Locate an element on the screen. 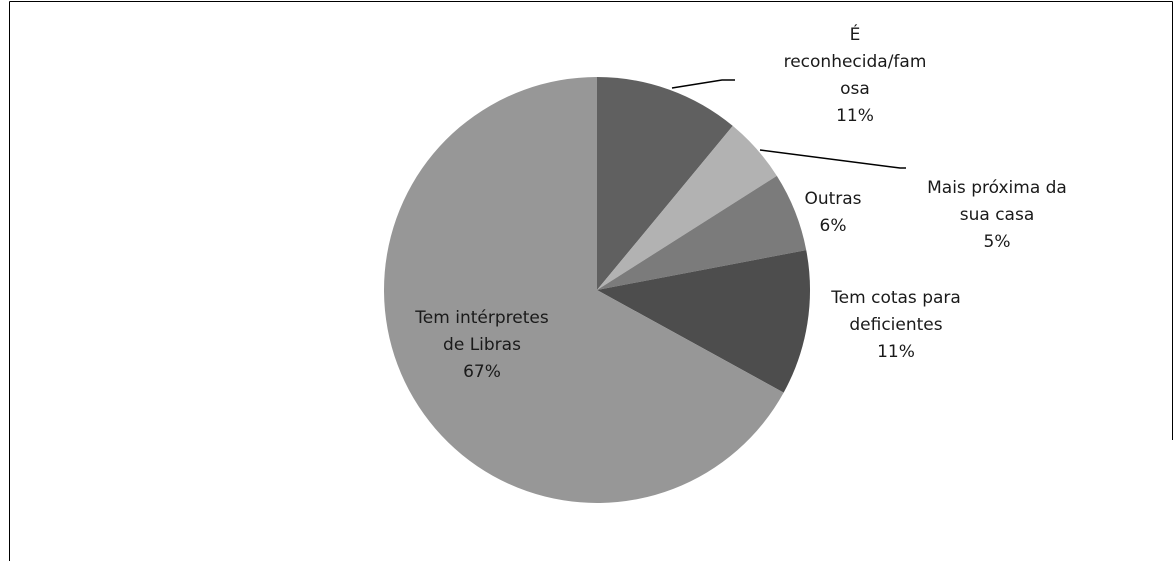 Image resolution: width=1174 pixels, height=561 pixels. slice-label: Tem intérpretes de Libras 67% is located at coordinates (482, 345).